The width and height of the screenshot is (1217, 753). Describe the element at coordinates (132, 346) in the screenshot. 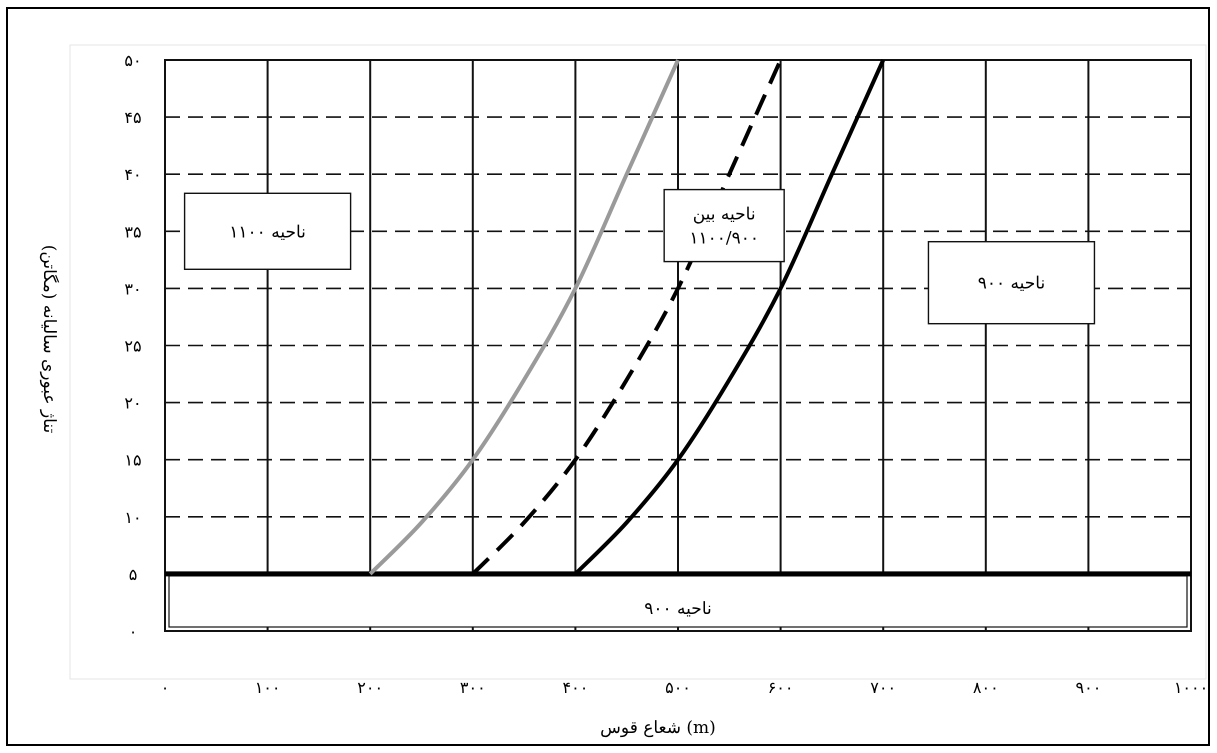

I see `y-tick-label: ۲۵` at that location.